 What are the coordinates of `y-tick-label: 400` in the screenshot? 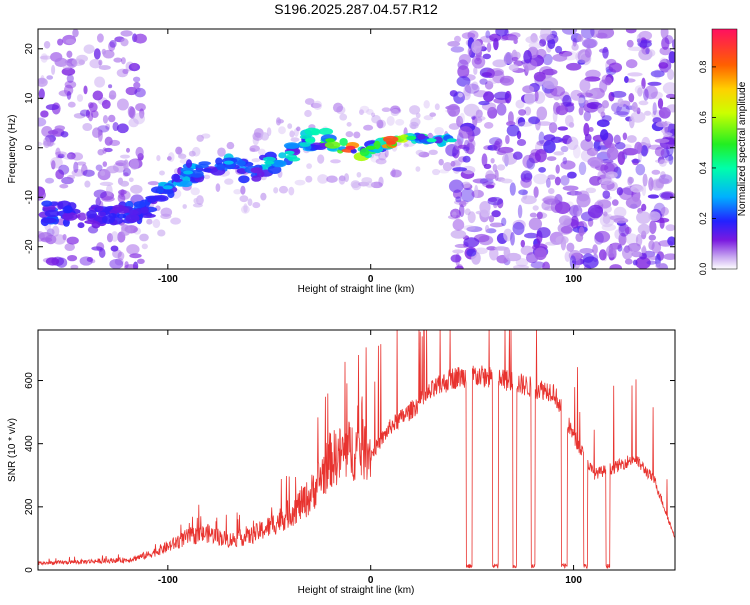 It's located at (29, 443).